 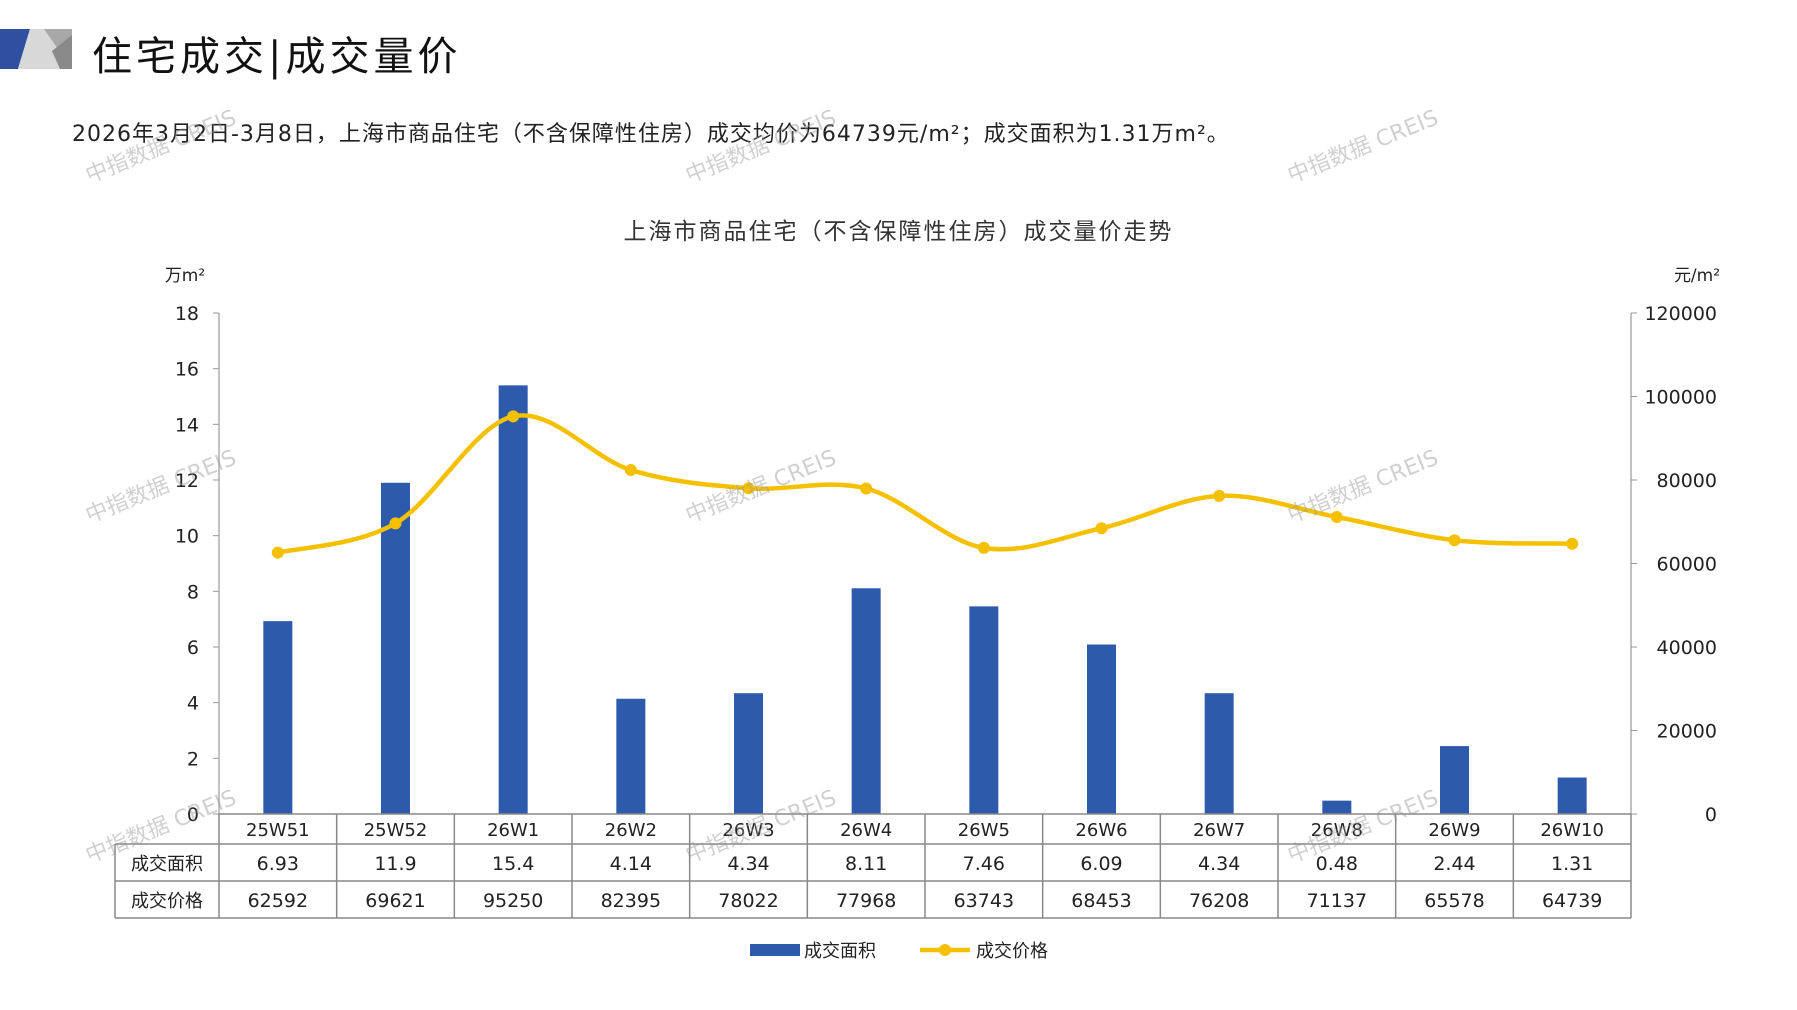 What do you see at coordinates (167, 901) in the screenshot?
I see `table-row-header-price: 成交价格` at bounding box center [167, 901].